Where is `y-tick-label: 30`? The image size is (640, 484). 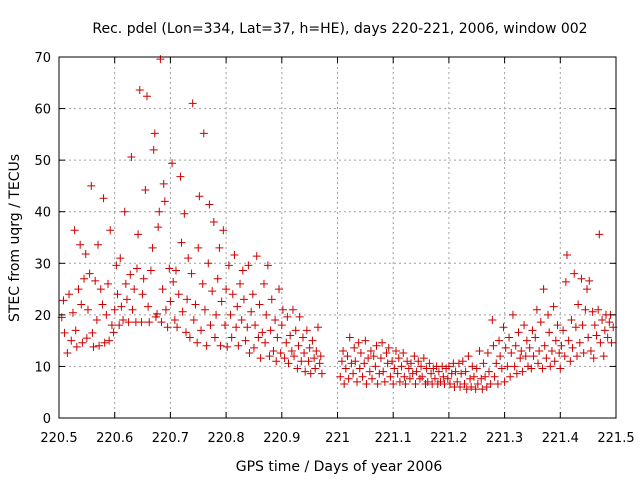
y-tick-label: 30 is located at coordinates (42, 264).